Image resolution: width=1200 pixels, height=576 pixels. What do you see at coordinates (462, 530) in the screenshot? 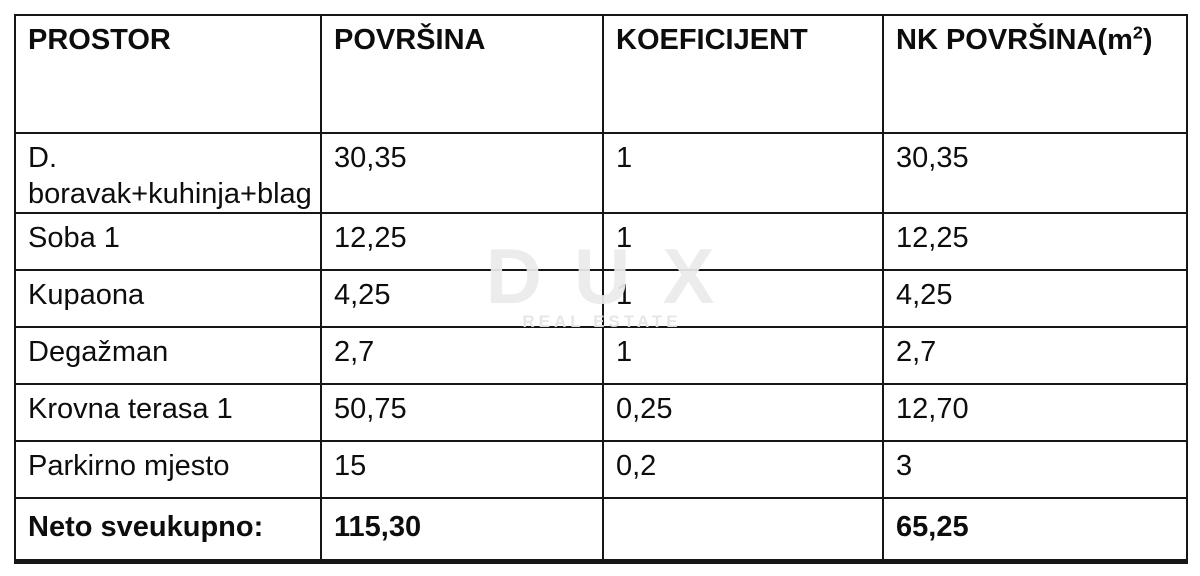
I see `total-povrsina: 115,30` at bounding box center [462, 530].